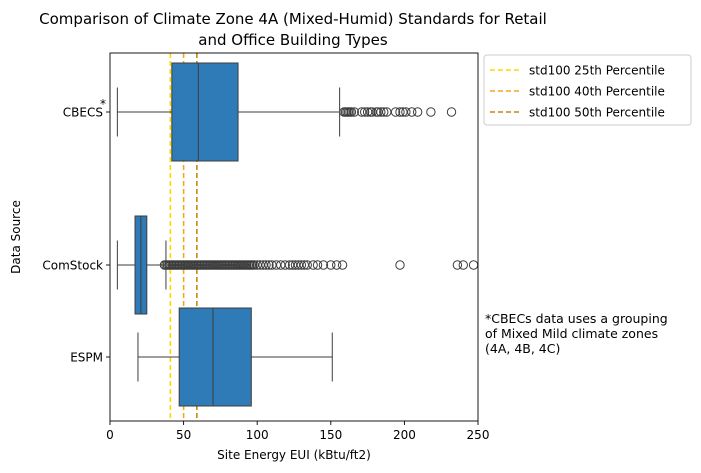 The height and width of the screenshot is (473, 701). I want to click on box-cbecs, so click(228, 112).